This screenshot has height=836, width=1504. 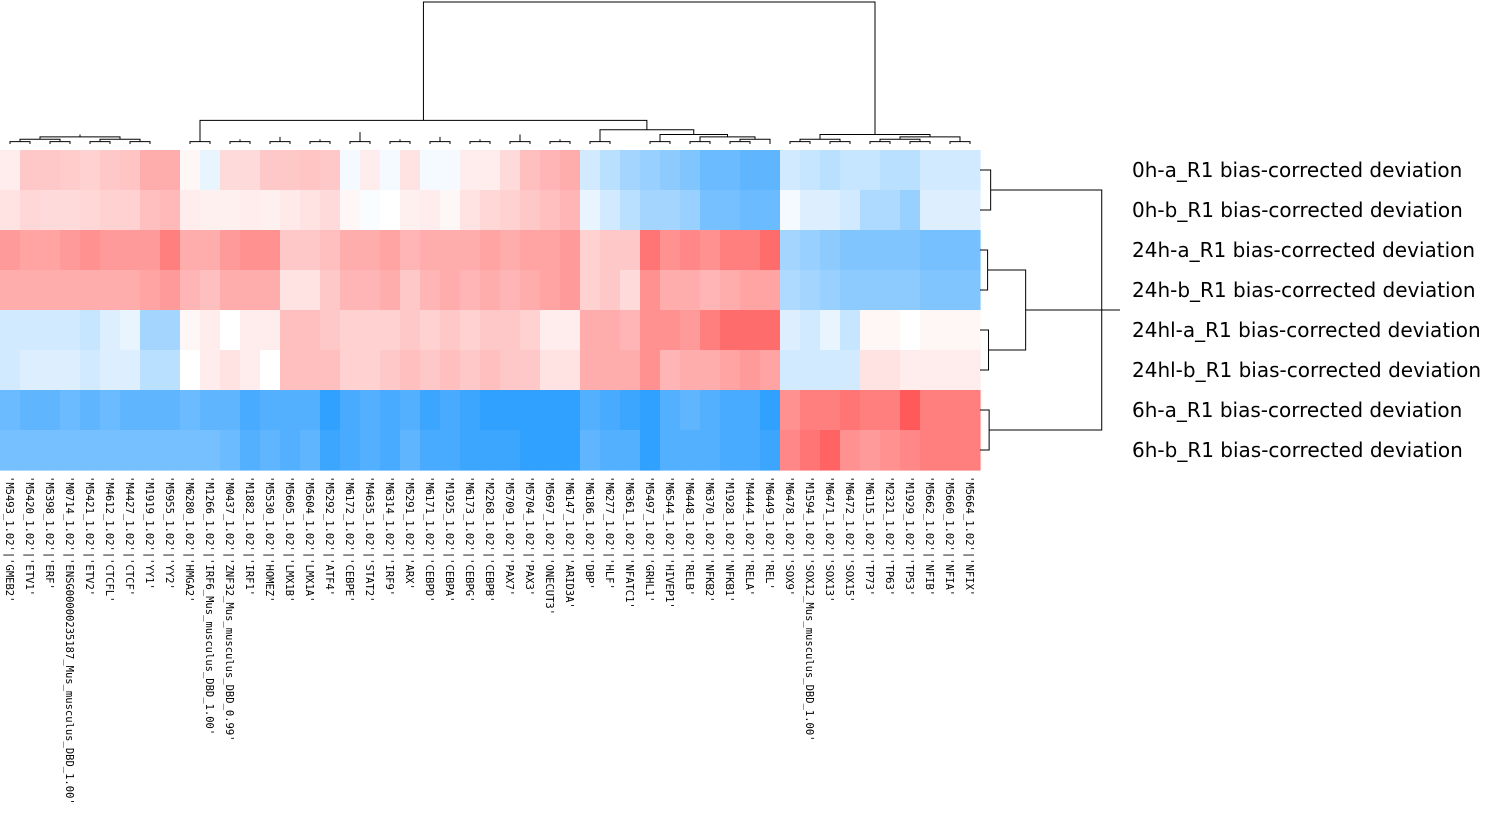 I want to click on column-label: 'M6370_1.02'|'NFKB2', so click(x=709, y=539).